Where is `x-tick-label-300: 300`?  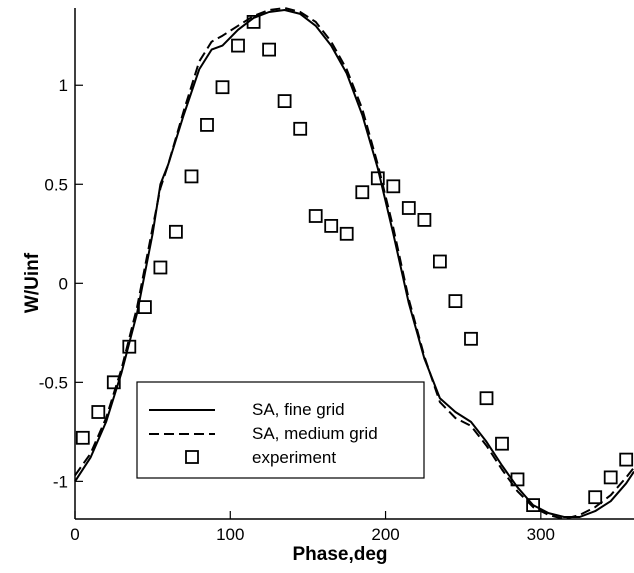
x-tick-label-300: 300 is located at coordinates (541, 534).